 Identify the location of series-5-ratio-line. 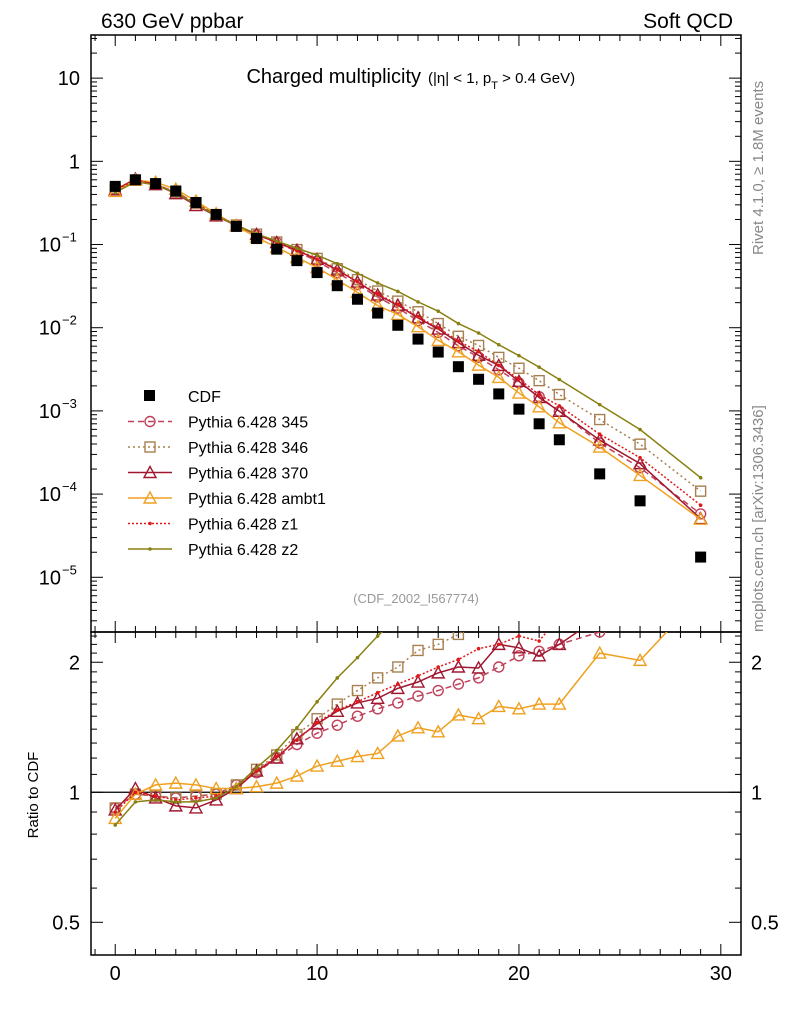
(331, 722).